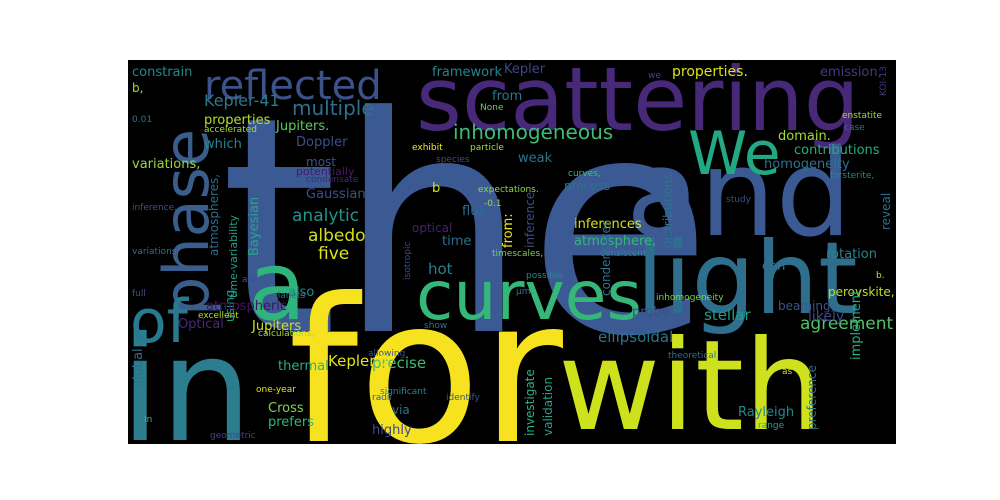  I want to click on word-full: full, so click(139, 294).